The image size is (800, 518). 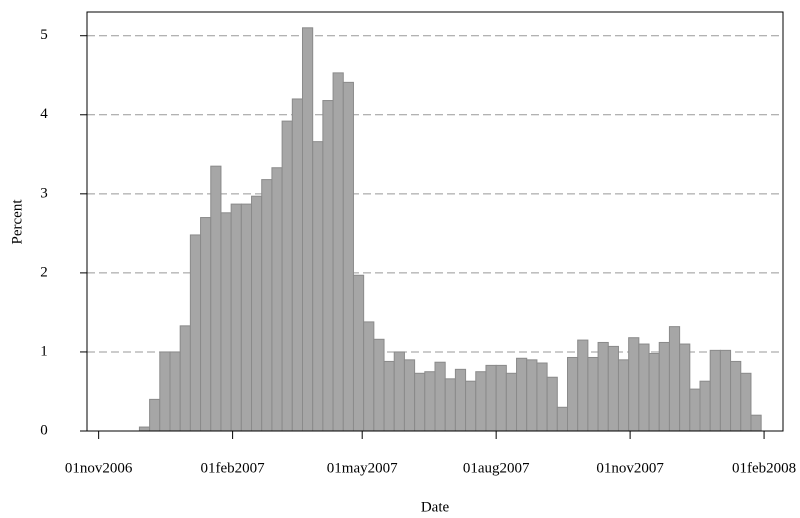 I want to click on y-tick-label: 5, so click(x=44, y=35).